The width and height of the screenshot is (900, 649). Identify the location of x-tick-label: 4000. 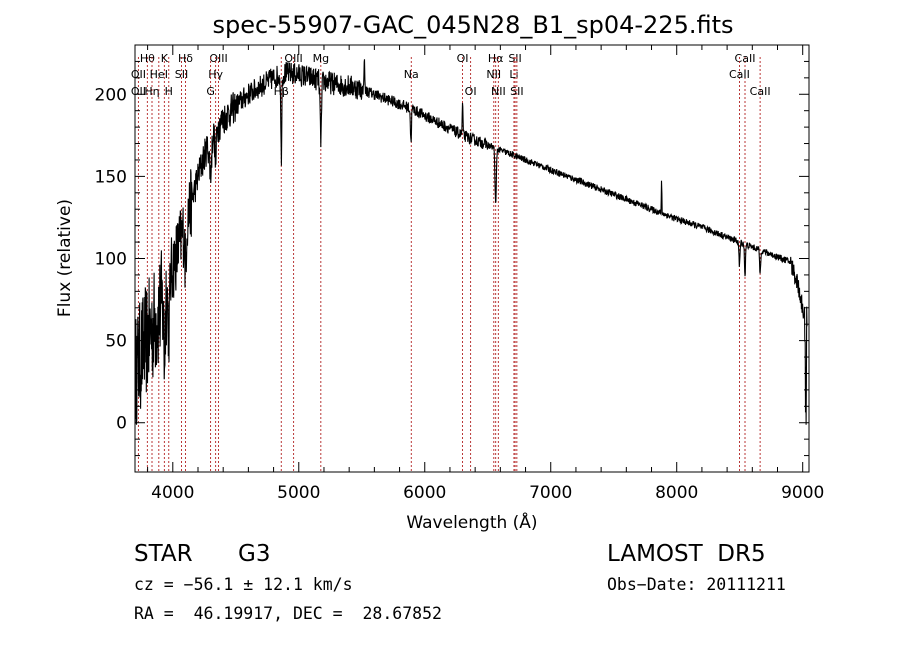
(172, 493).